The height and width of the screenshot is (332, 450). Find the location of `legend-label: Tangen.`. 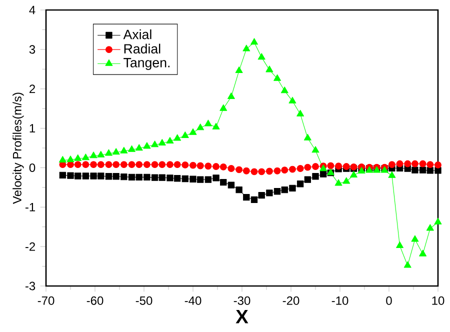

legend-label: Tangen. is located at coordinates (147, 64).